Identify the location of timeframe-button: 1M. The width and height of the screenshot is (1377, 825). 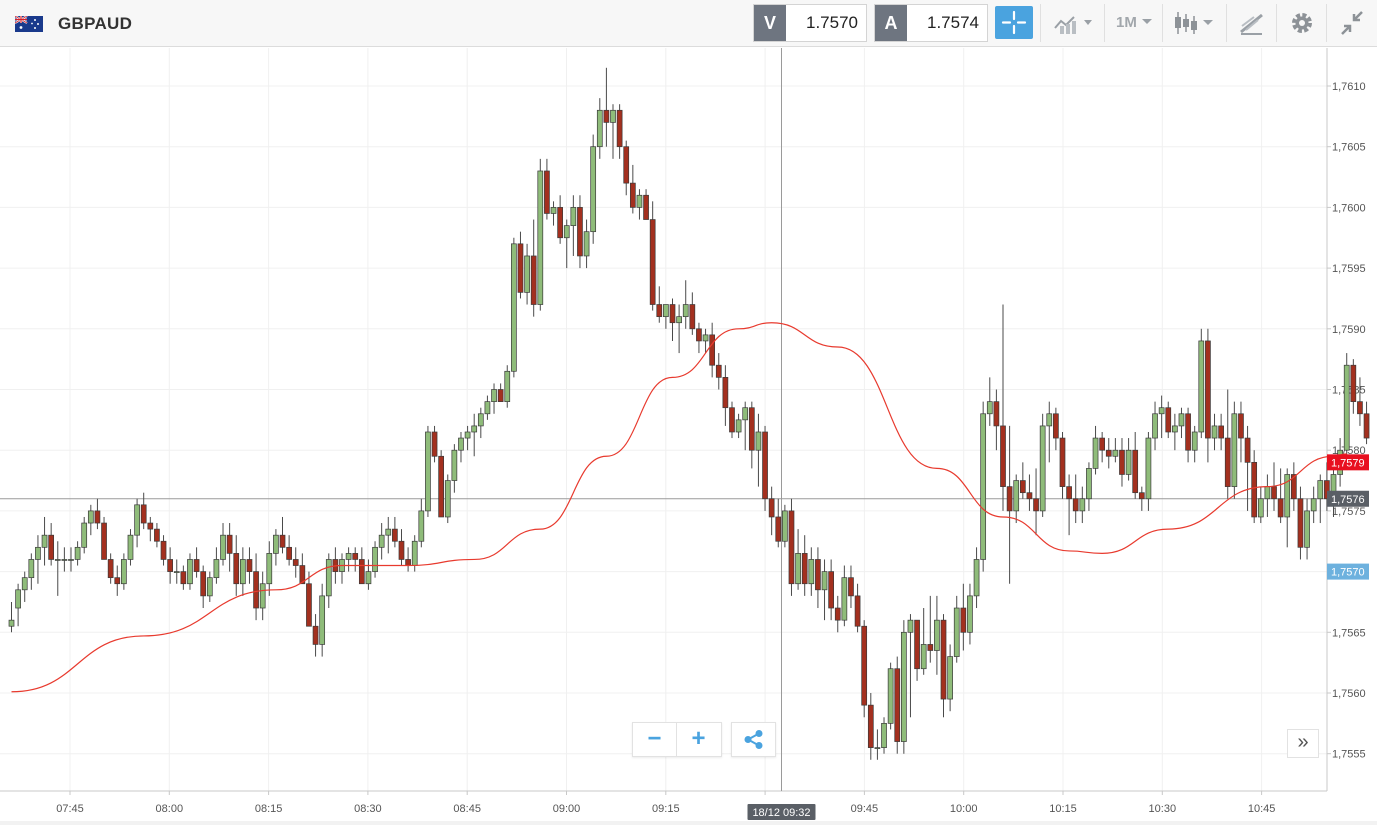
(1134, 23).